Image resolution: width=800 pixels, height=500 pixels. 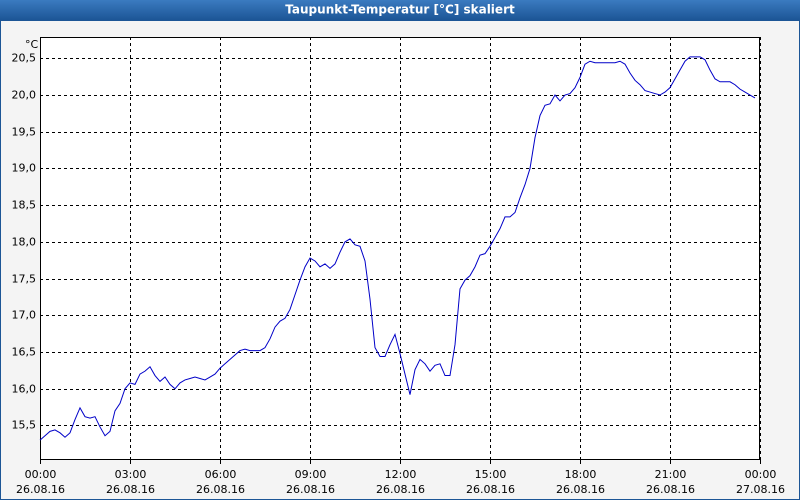 I want to click on x-tick-label: 03:00, so click(x=131, y=474).